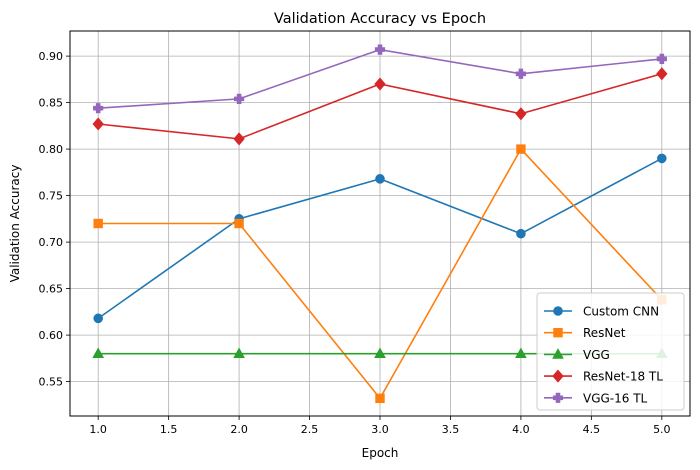 This screenshot has width=700, height=470. Describe the element at coordinates (662, 429) in the screenshot. I see `x-tick-label: 5.0` at that location.